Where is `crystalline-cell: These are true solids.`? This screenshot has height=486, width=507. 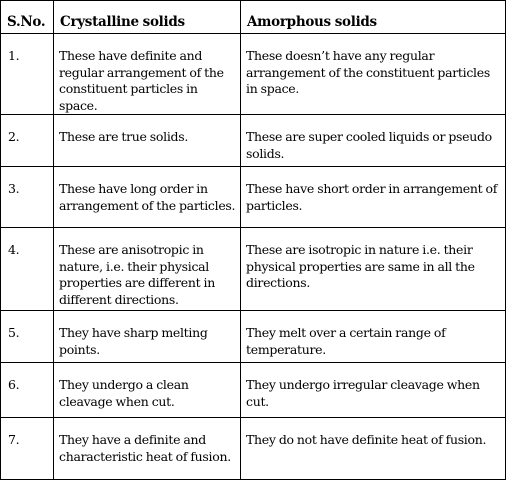 crystalline-cell: These are true solids. is located at coordinates (147, 140).